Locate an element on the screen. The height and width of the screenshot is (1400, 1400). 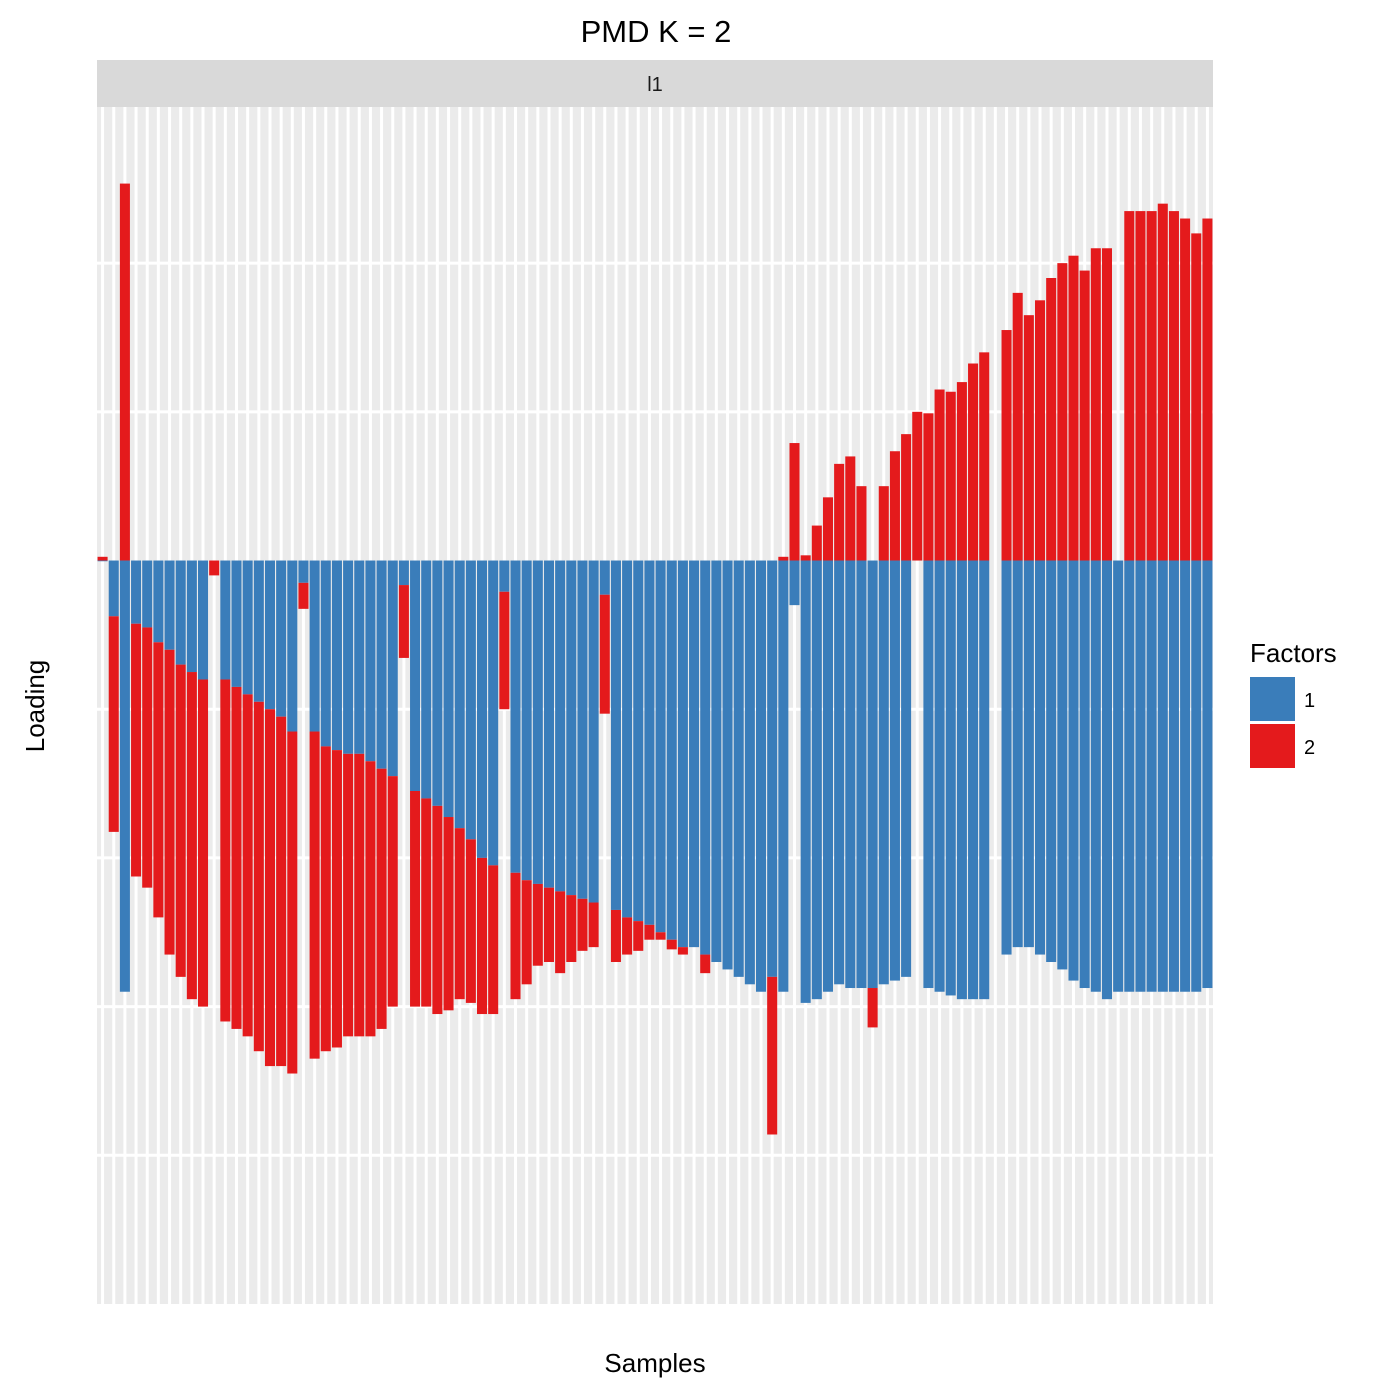
chart-title: PMD K = 2 is located at coordinates (656, 31).